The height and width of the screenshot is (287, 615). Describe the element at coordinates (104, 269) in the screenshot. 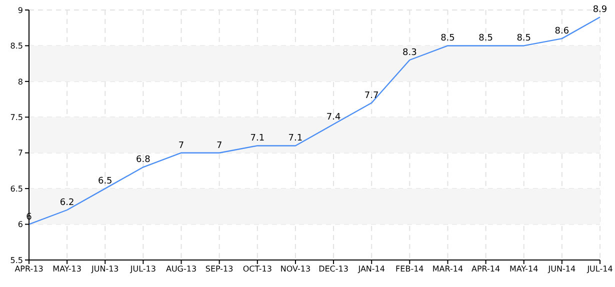

I see `x-tick-label: JUN-13` at that location.